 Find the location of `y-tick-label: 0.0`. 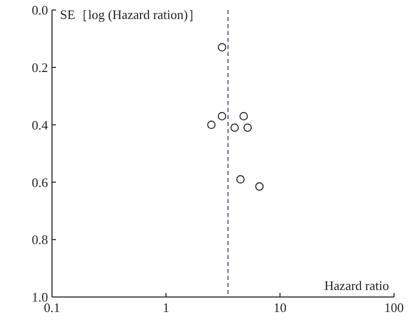

y-tick-label: 0.0 is located at coordinates (40, 10).